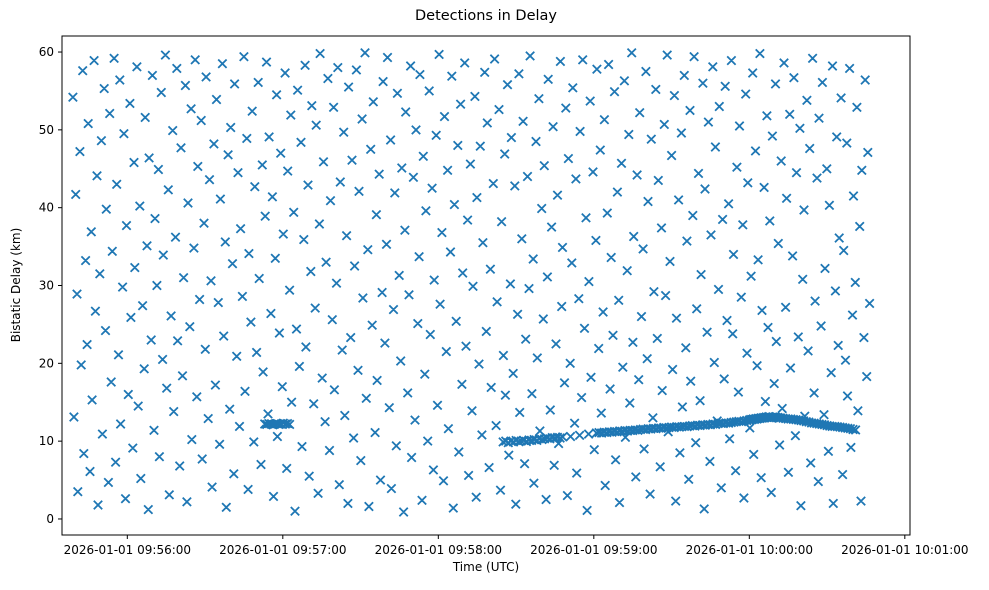 The height and width of the screenshot is (590, 989). Describe the element at coordinates (282, 550) in the screenshot. I see `x-axis-tick-label: 2026-01-01 09:57:00` at that location.